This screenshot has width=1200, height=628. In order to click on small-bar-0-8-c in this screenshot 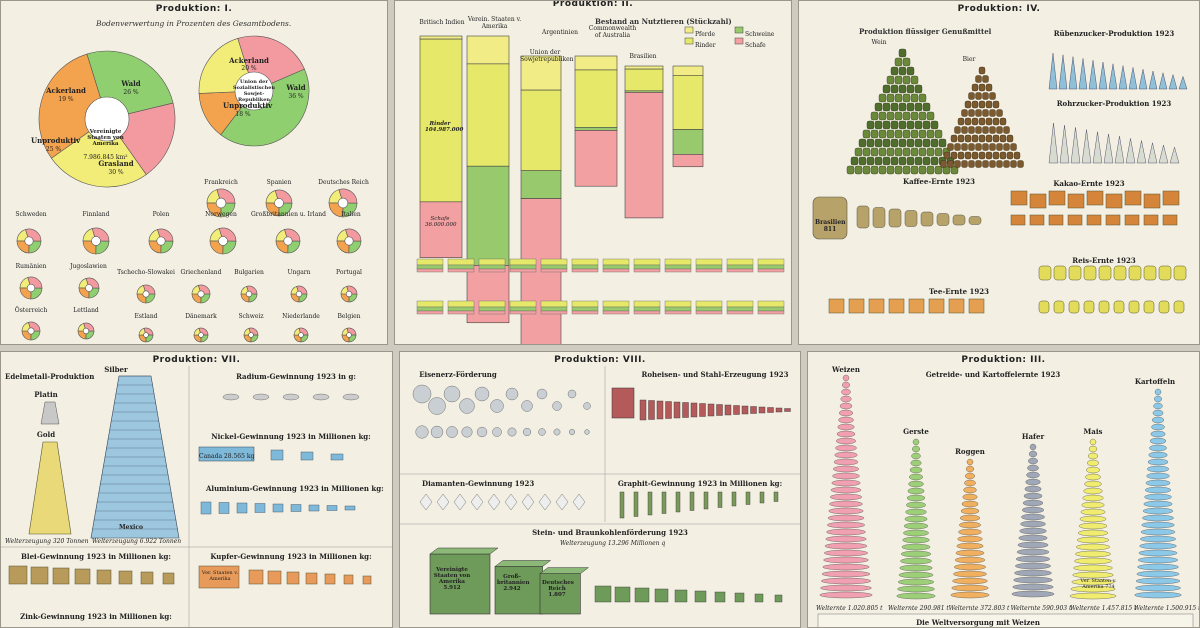, I will do `click(678, 270)`.